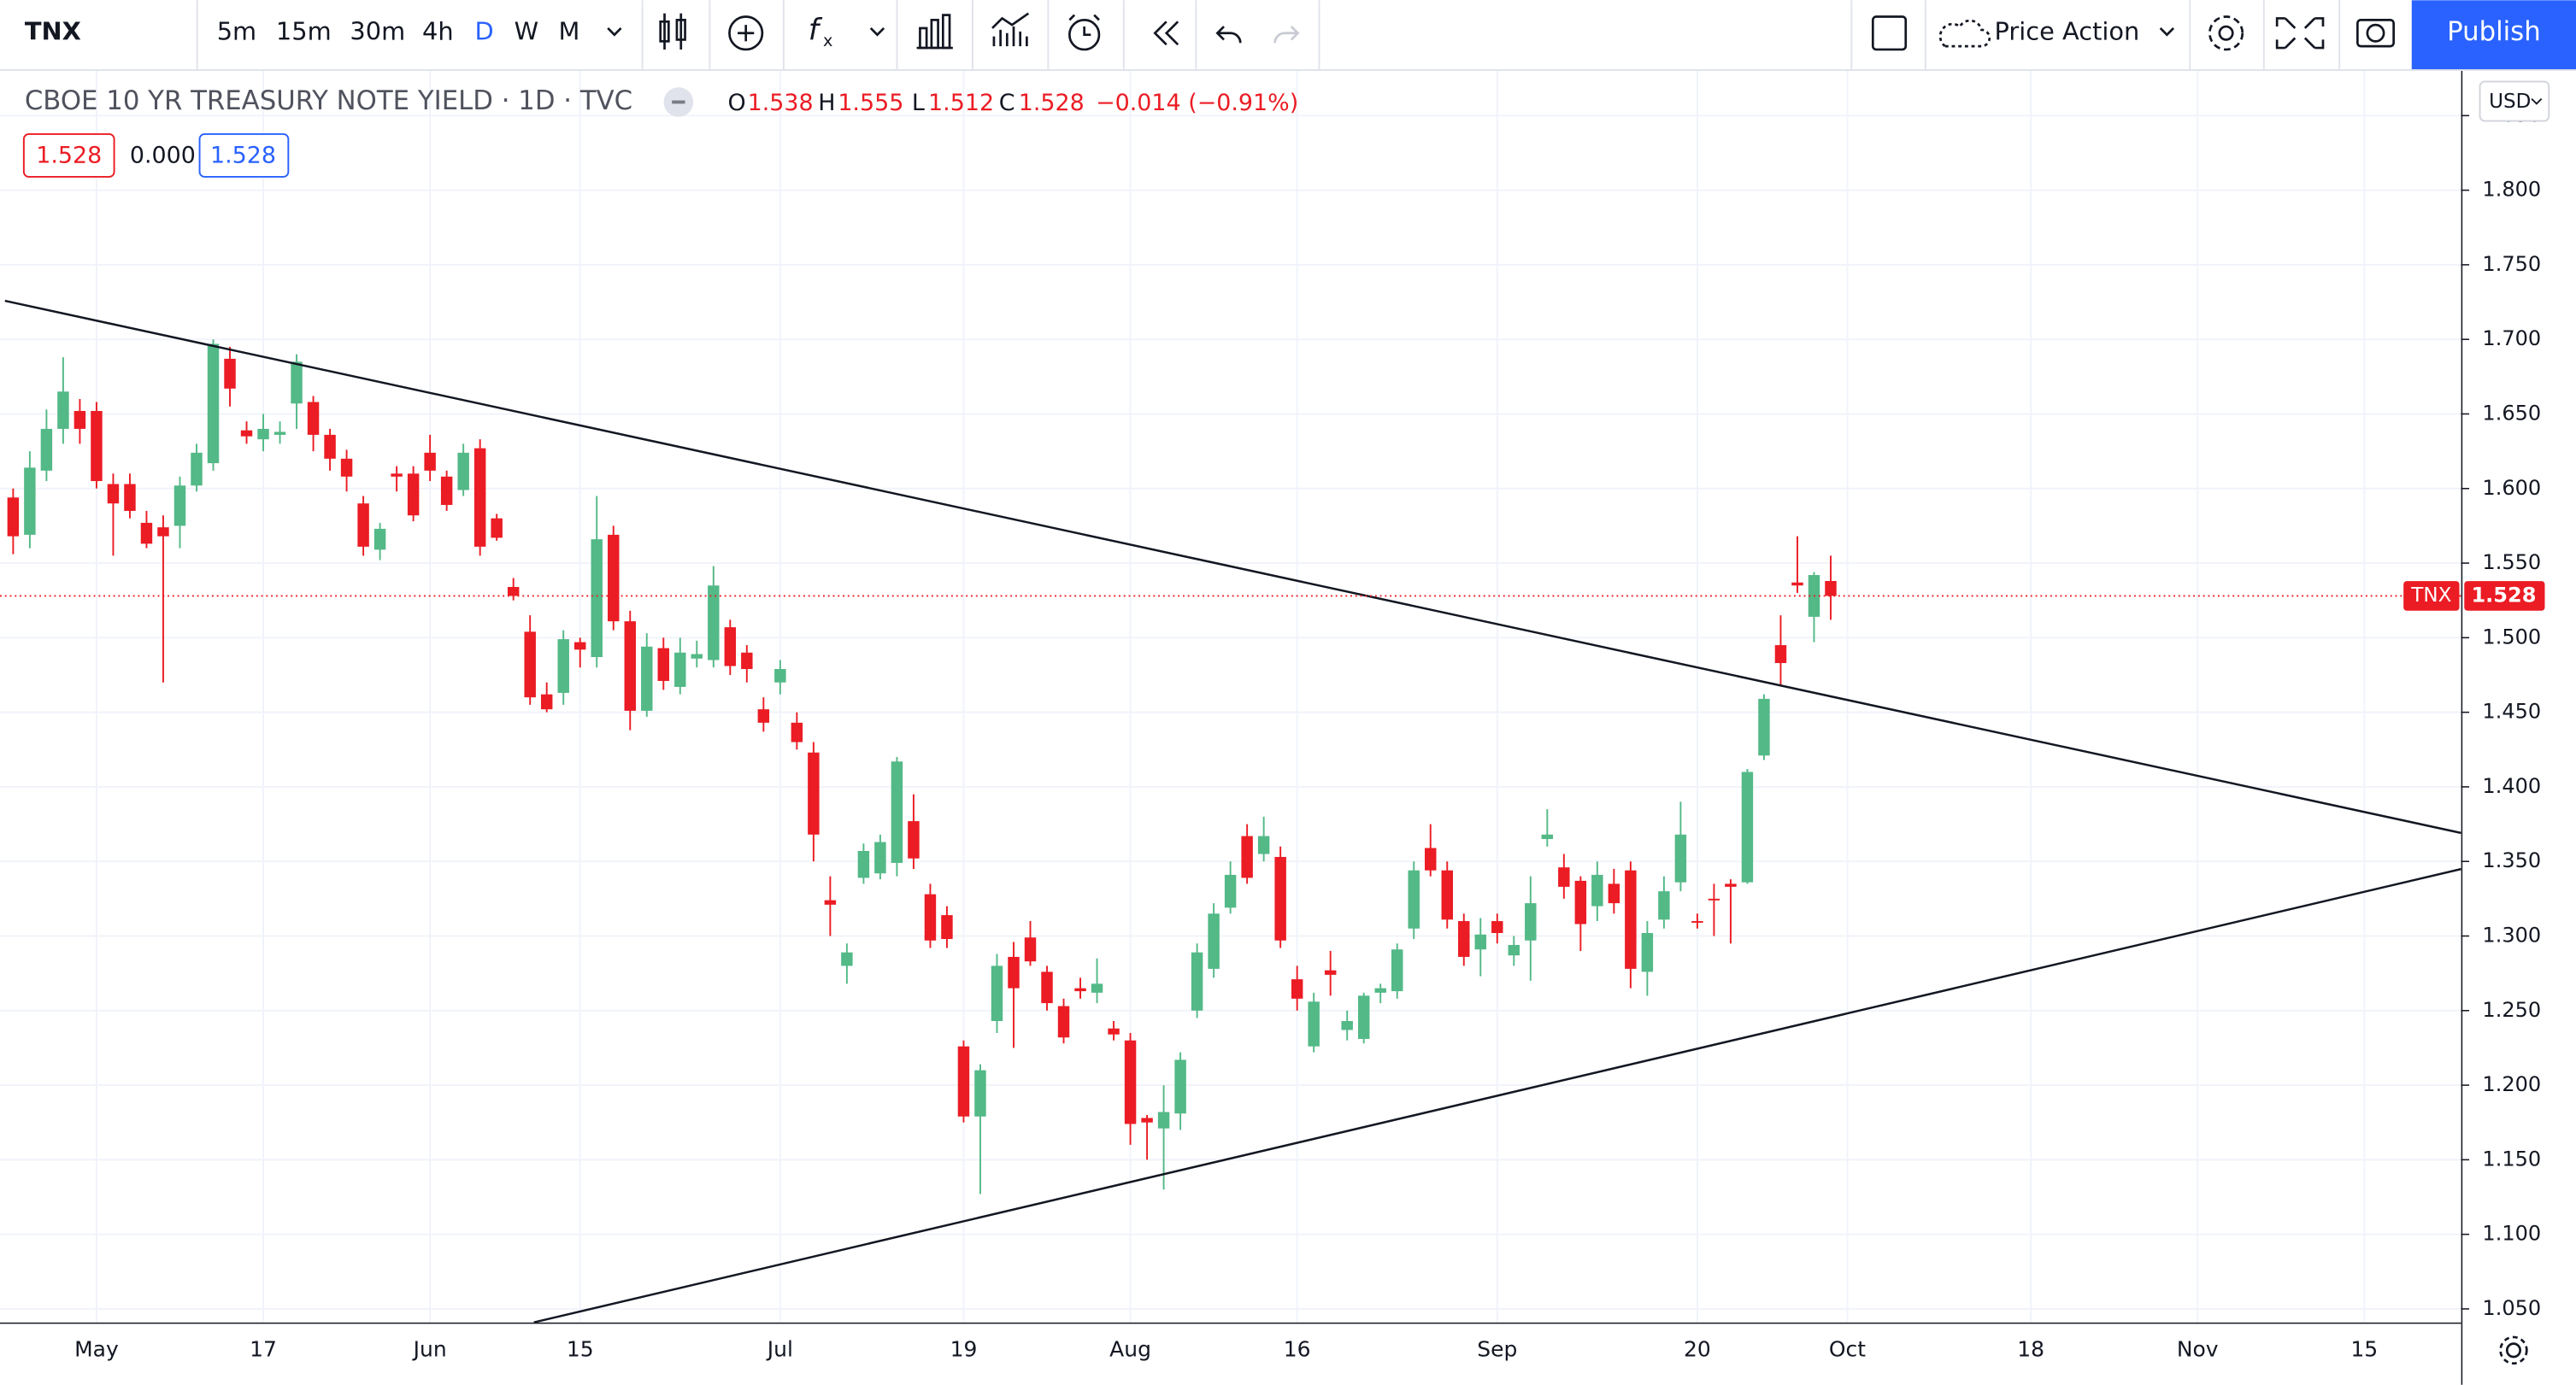 Image resolution: width=2576 pixels, height=1385 pixels. I want to click on layout-menu, so click(2167, 32).